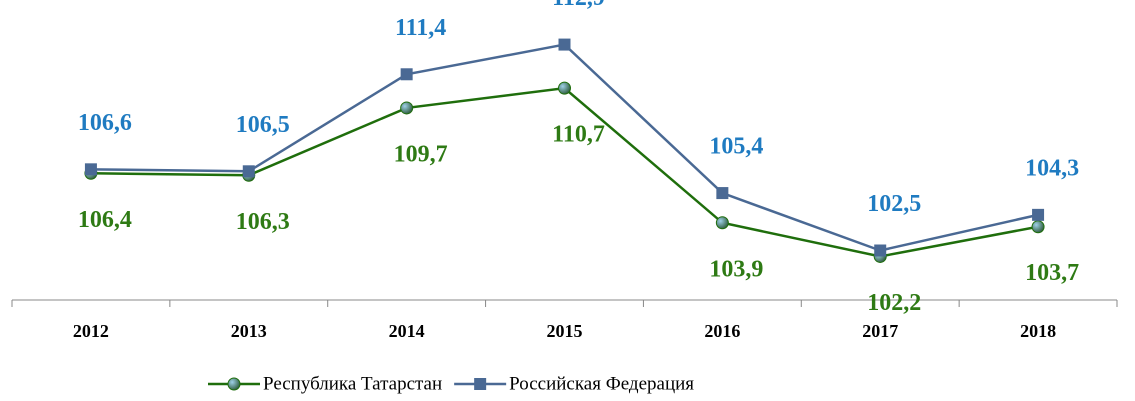  I want to click on data-label: 109,7, so click(421, 154).